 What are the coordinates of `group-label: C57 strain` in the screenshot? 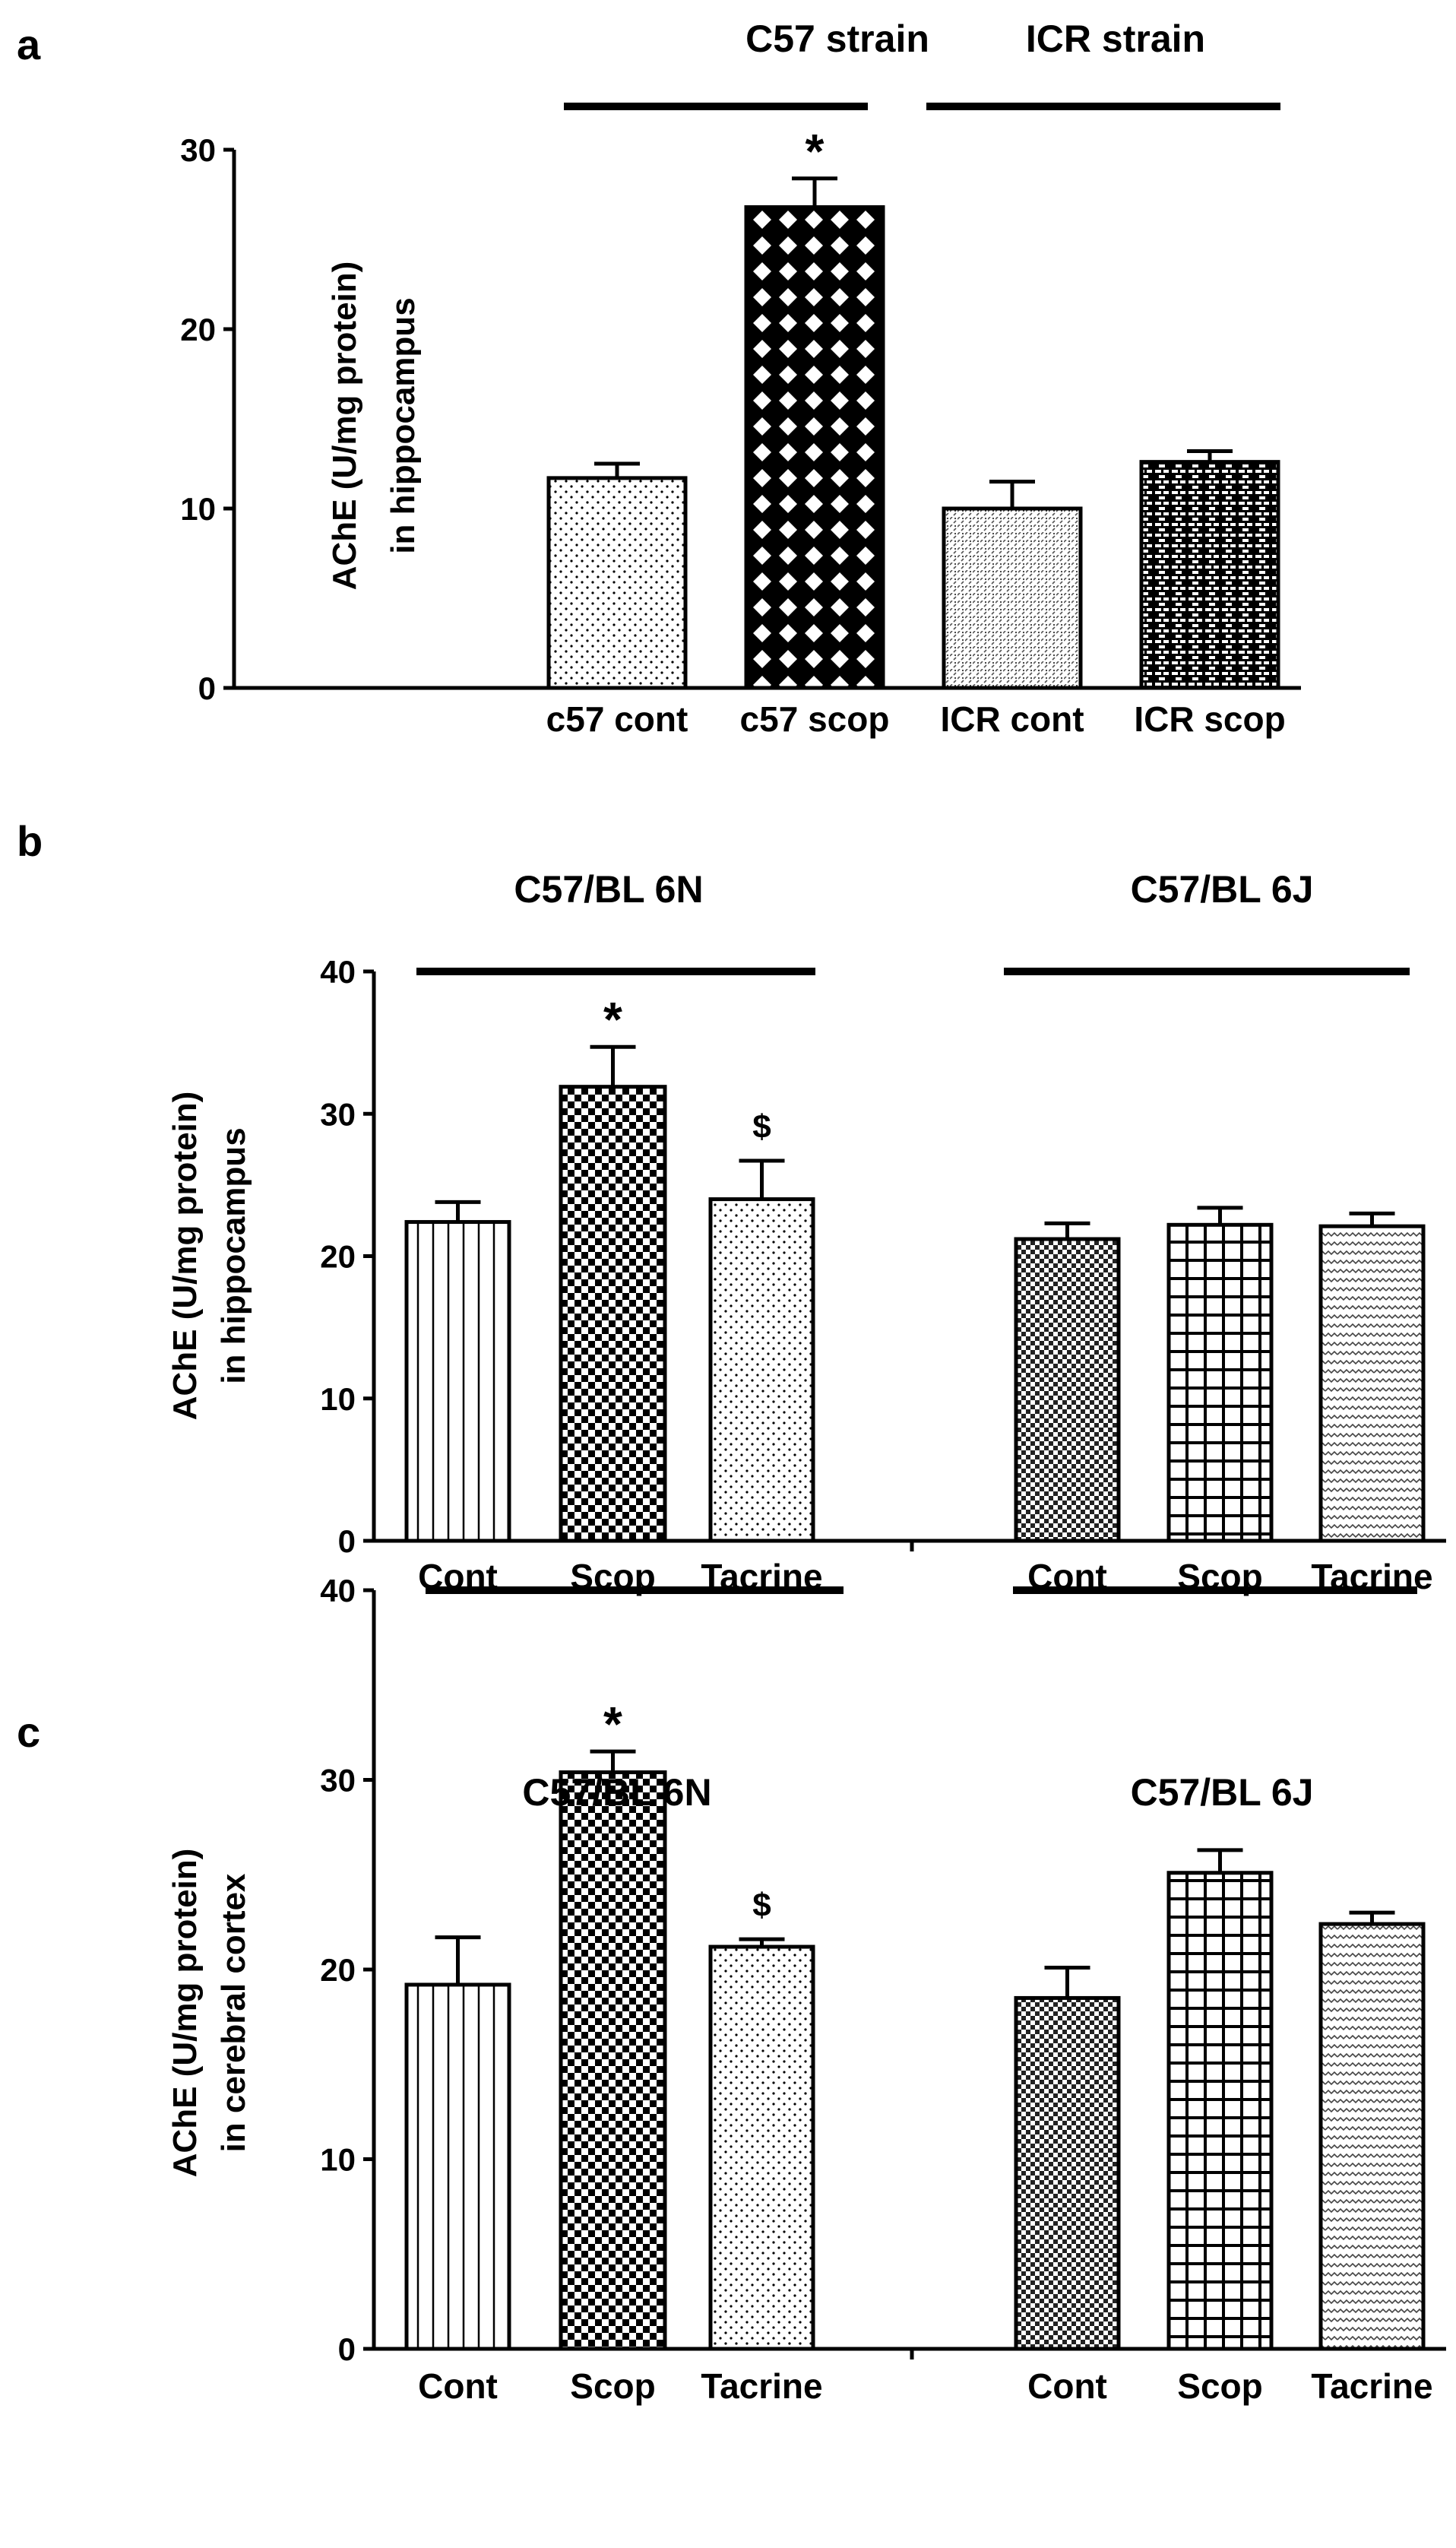 It's located at (837, 38).